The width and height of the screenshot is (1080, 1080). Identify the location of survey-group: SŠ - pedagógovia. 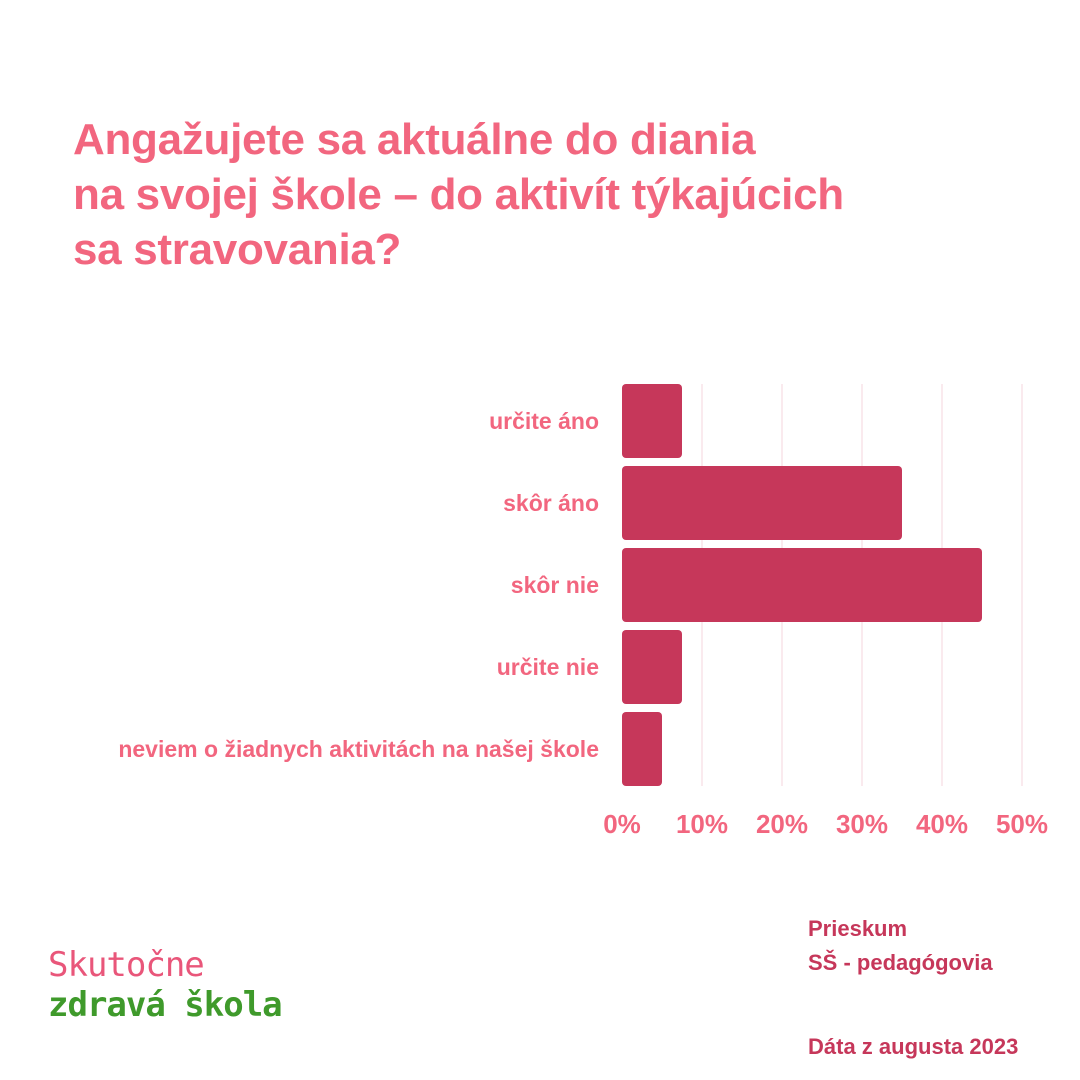
(900, 962).